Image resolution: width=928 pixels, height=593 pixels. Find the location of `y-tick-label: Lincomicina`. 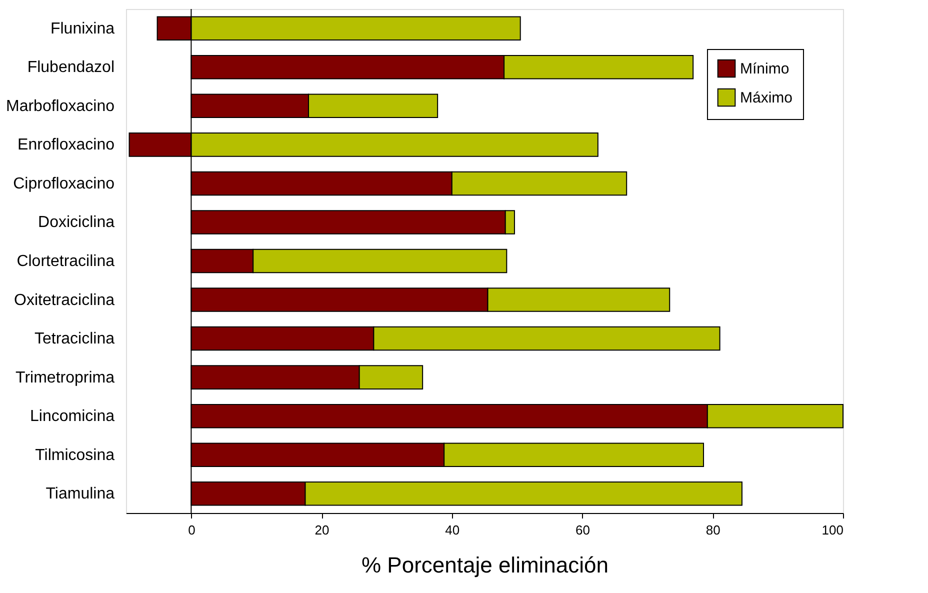

y-tick-label: Lincomicina is located at coordinates (72, 417).